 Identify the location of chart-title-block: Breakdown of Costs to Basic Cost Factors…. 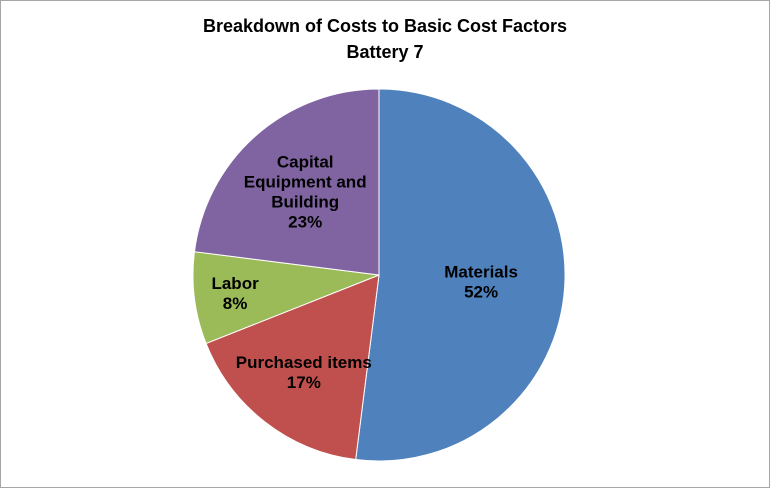
(385, 39).